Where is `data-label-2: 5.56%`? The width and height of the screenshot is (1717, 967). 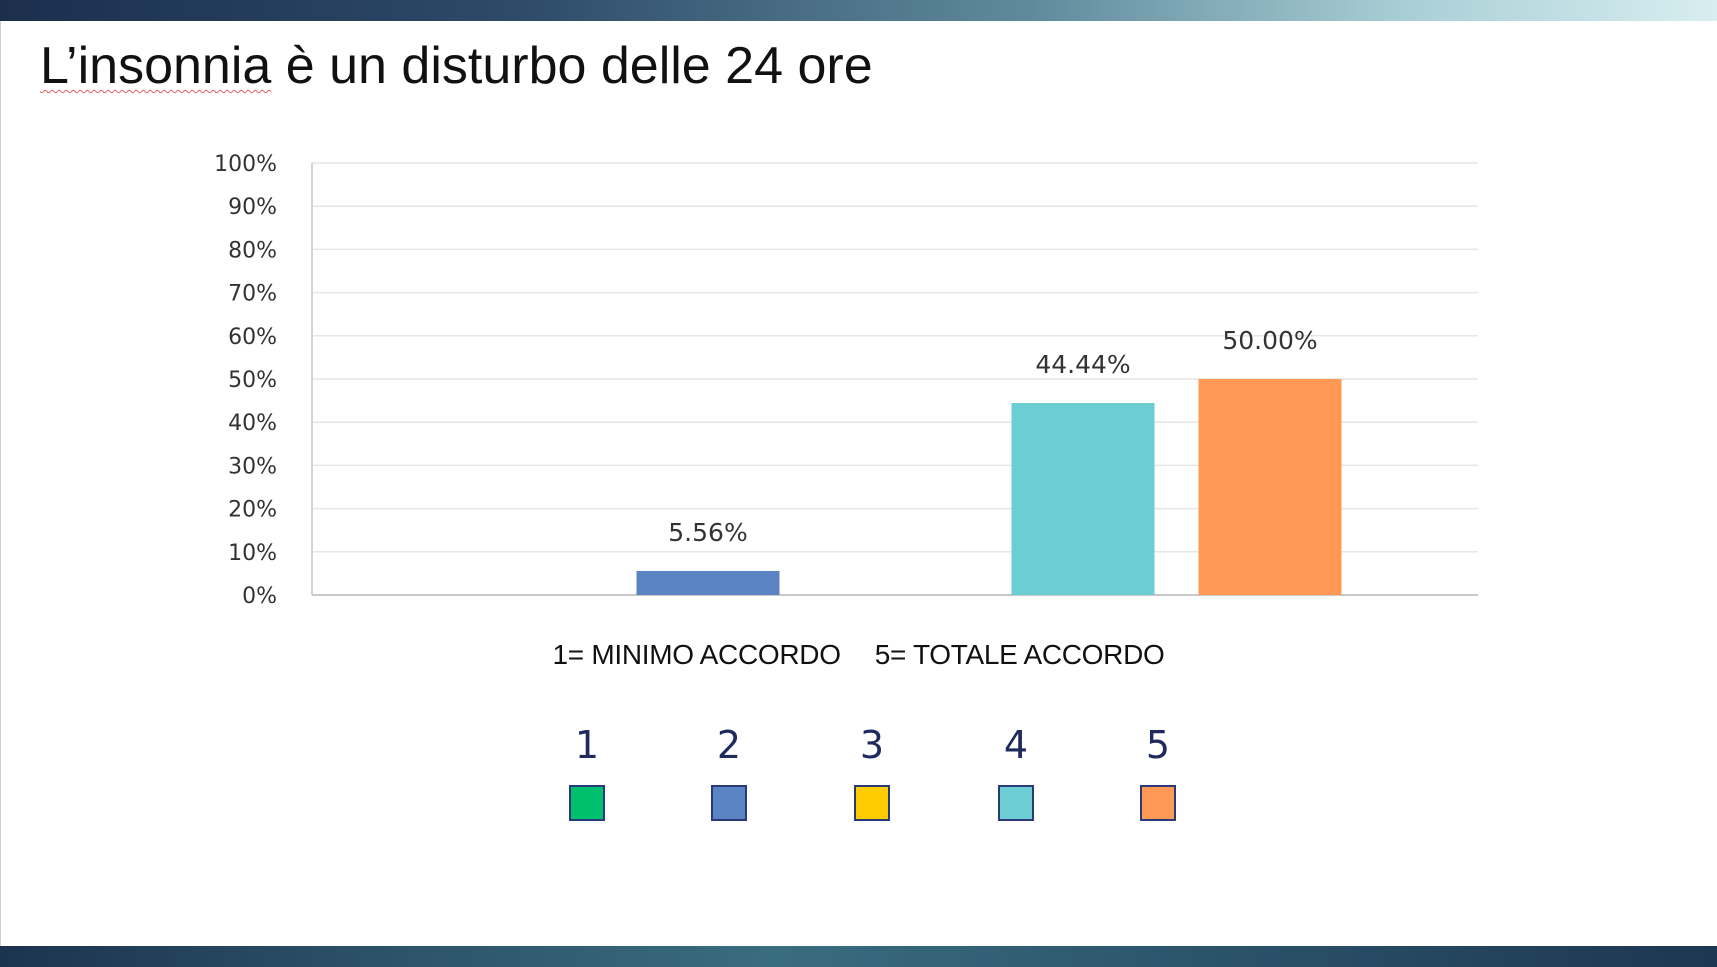
data-label-2: 5.56% is located at coordinates (707, 532).